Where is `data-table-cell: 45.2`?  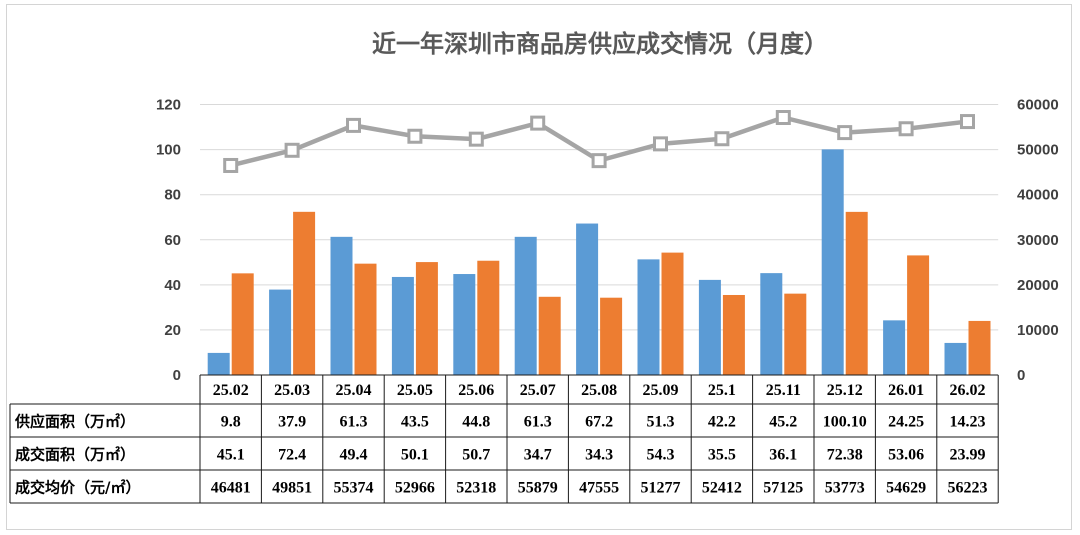
data-table-cell: 45.2 is located at coordinates (783, 422).